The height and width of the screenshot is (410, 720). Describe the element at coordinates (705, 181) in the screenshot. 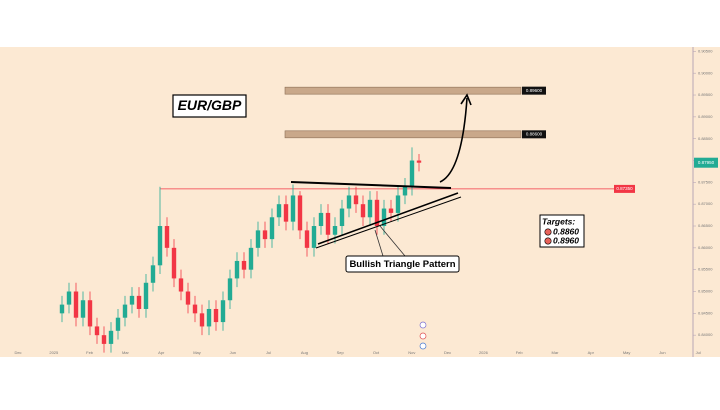

I see `y-tick-label: 0.87500` at that location.